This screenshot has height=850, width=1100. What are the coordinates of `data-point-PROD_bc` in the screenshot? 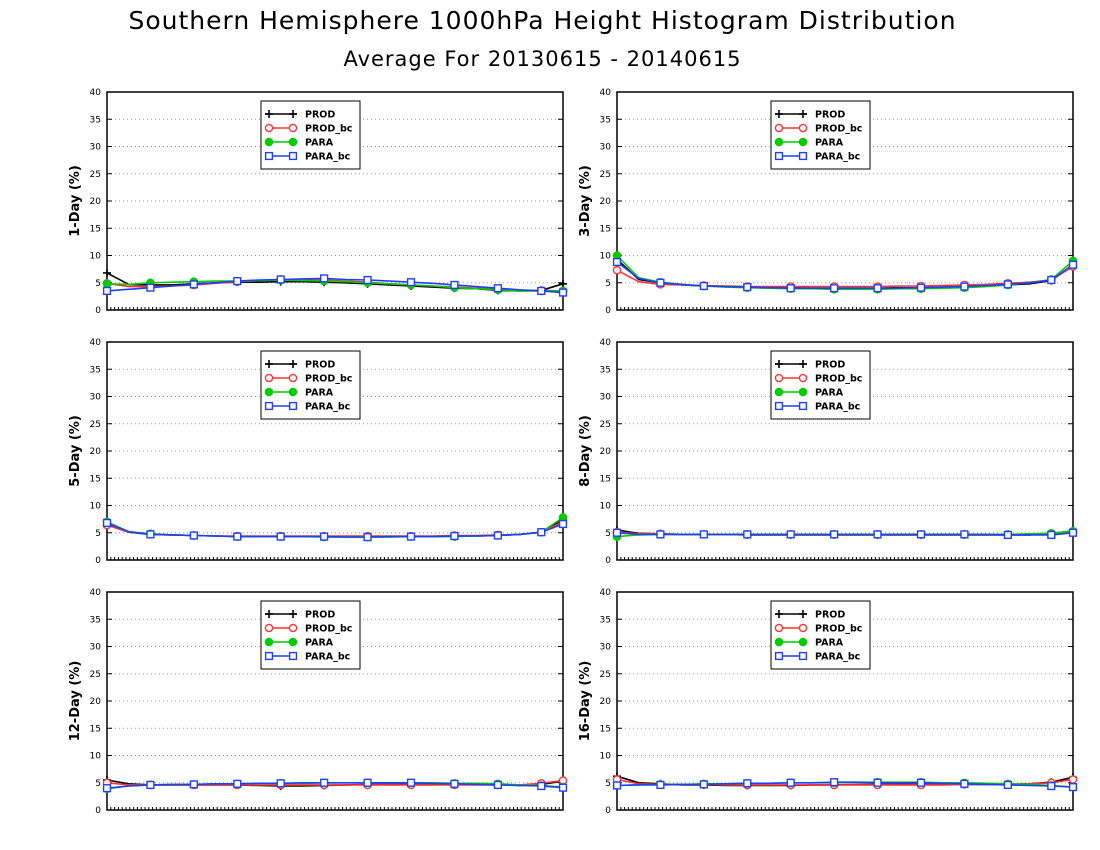 It's located at (617, 270).